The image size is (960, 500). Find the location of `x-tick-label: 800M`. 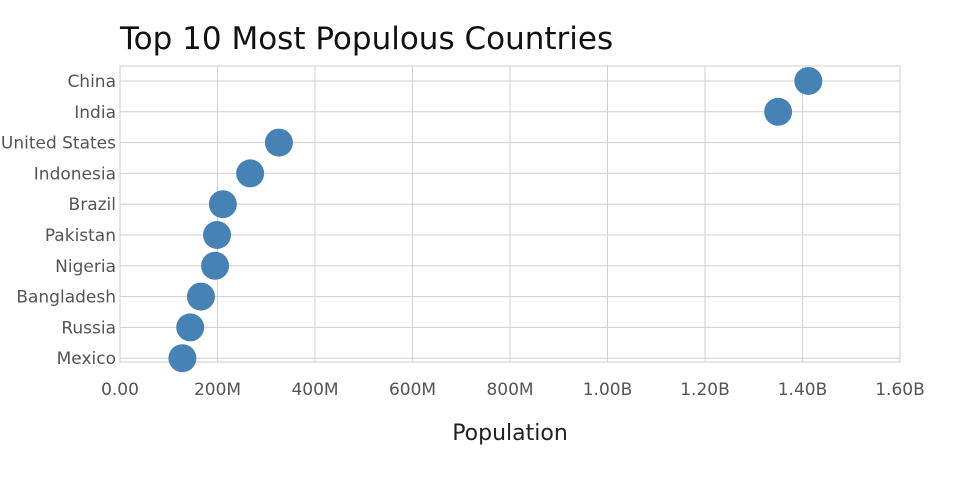

x-tick-label: 800M is located at coordinates (509, 390).